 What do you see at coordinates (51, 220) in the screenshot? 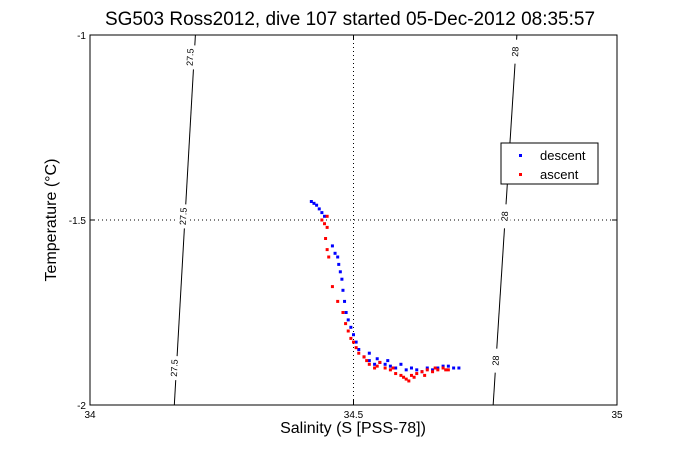
I see `y-axis-label: Temperature (°C)` at bounding box center [51, 220].